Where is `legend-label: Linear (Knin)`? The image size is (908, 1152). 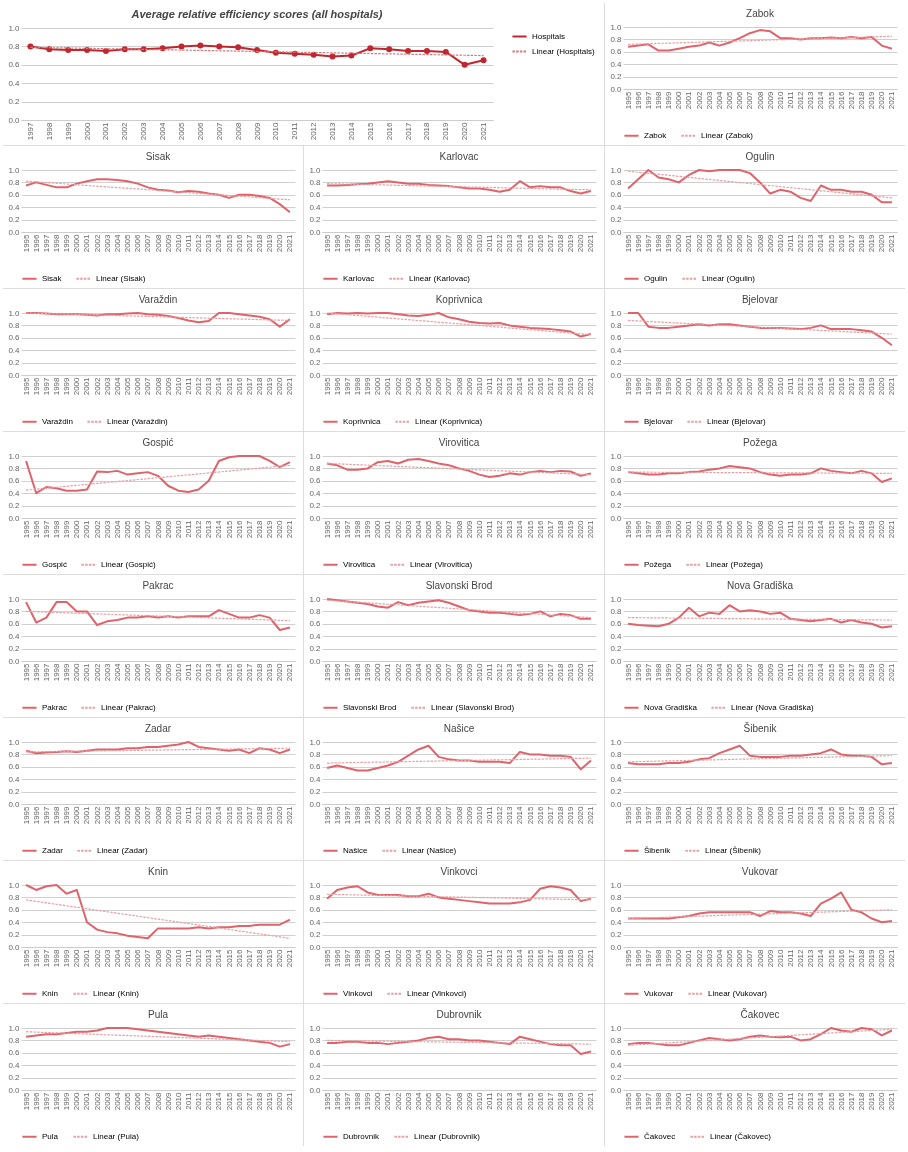 legend-label: Linear (Knin) is located at coordinates (116, 993).